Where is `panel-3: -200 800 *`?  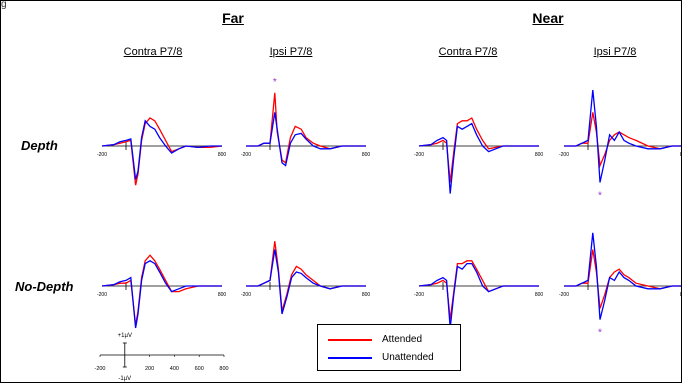 panel-3: -200 800 * is located at coordinates (620, 145).